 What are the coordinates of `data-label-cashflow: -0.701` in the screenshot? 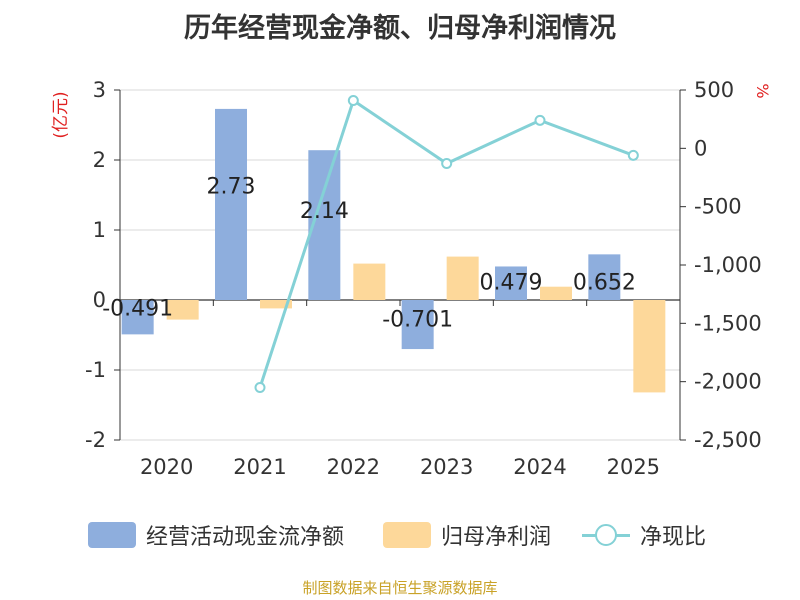 It's located at (417, 320).